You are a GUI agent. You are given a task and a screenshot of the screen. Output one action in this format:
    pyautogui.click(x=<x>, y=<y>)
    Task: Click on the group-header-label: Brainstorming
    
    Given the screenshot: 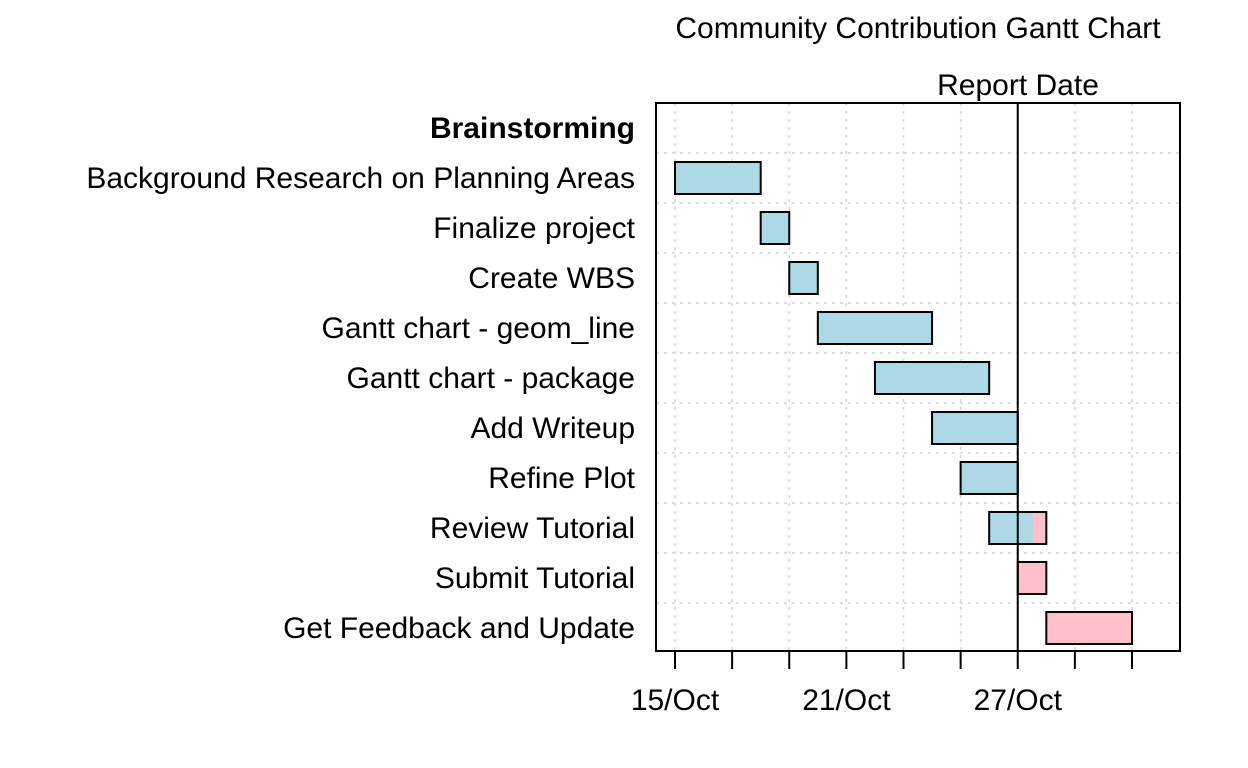 What is the action you would take?
    pyautogui.click(x=532, y=128)
    